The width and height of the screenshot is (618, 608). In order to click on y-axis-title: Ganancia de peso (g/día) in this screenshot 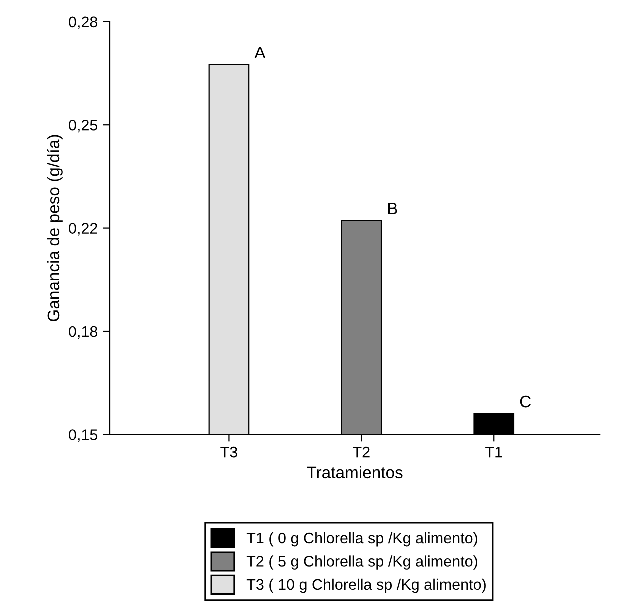, I will do `click(55, 228)`.